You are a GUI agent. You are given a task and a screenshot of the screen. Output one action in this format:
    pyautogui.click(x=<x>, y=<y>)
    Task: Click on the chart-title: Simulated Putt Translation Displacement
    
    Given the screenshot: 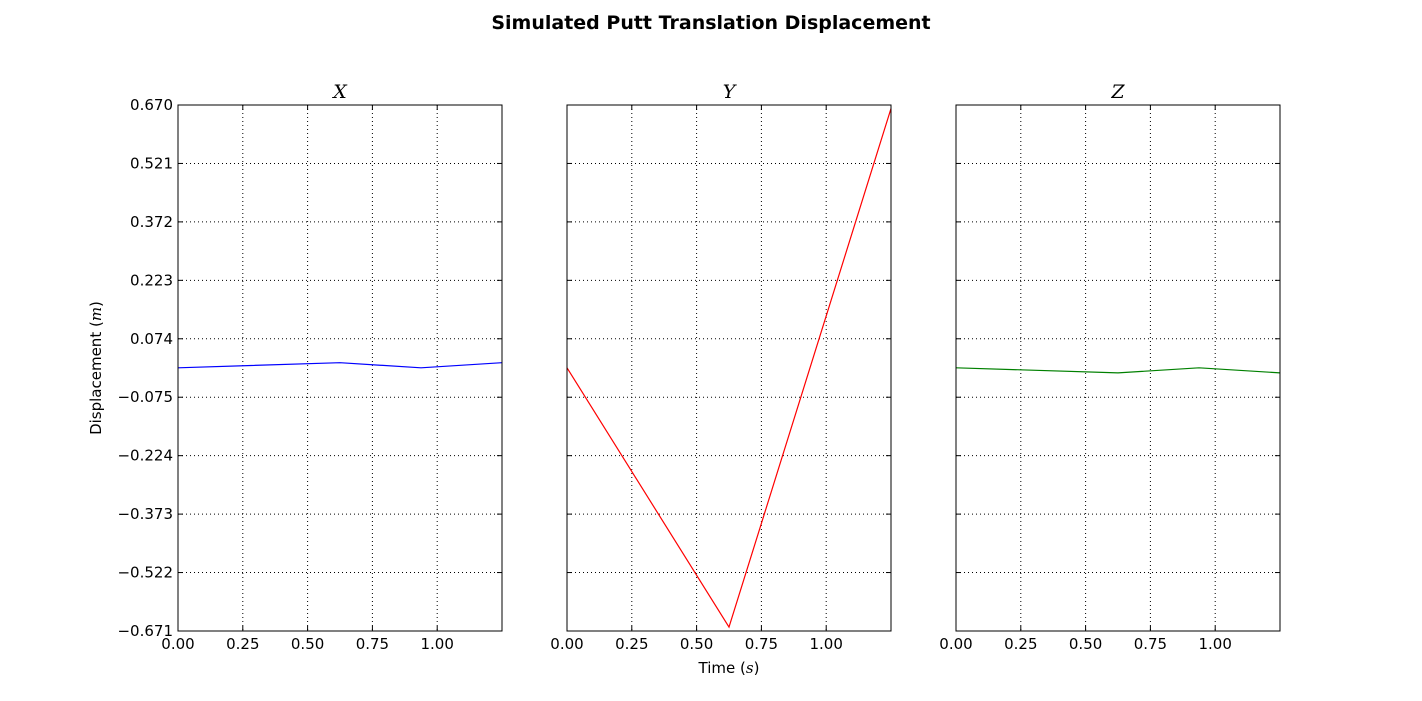 What is the action you would take?
    pyautogui.click(x=710, y=23)
    